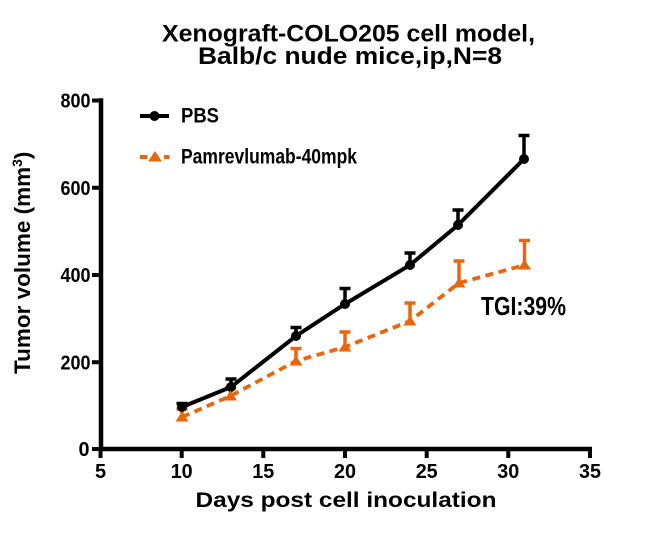 The image size is (650, 537). I want to click on svg-text: 20, so click(345, 472).